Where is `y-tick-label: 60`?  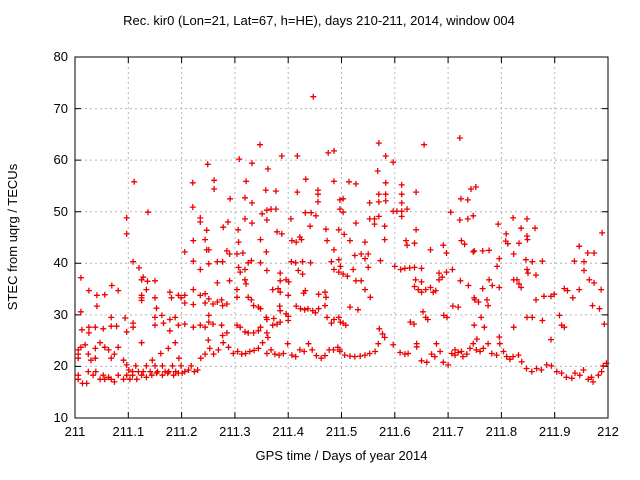
y-tick-label: 60 is located at coordinates (60, 160).